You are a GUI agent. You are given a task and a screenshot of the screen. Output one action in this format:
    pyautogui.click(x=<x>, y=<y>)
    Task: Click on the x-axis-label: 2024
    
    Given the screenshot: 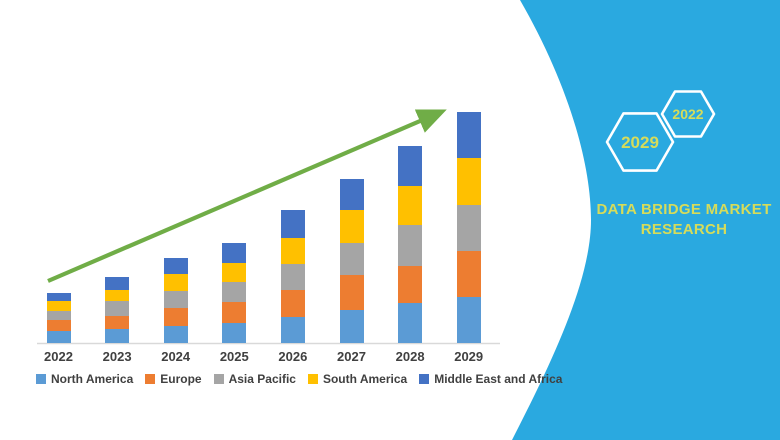 What is the action you would take?
    pyautogui.click(x=176, y=356)
    